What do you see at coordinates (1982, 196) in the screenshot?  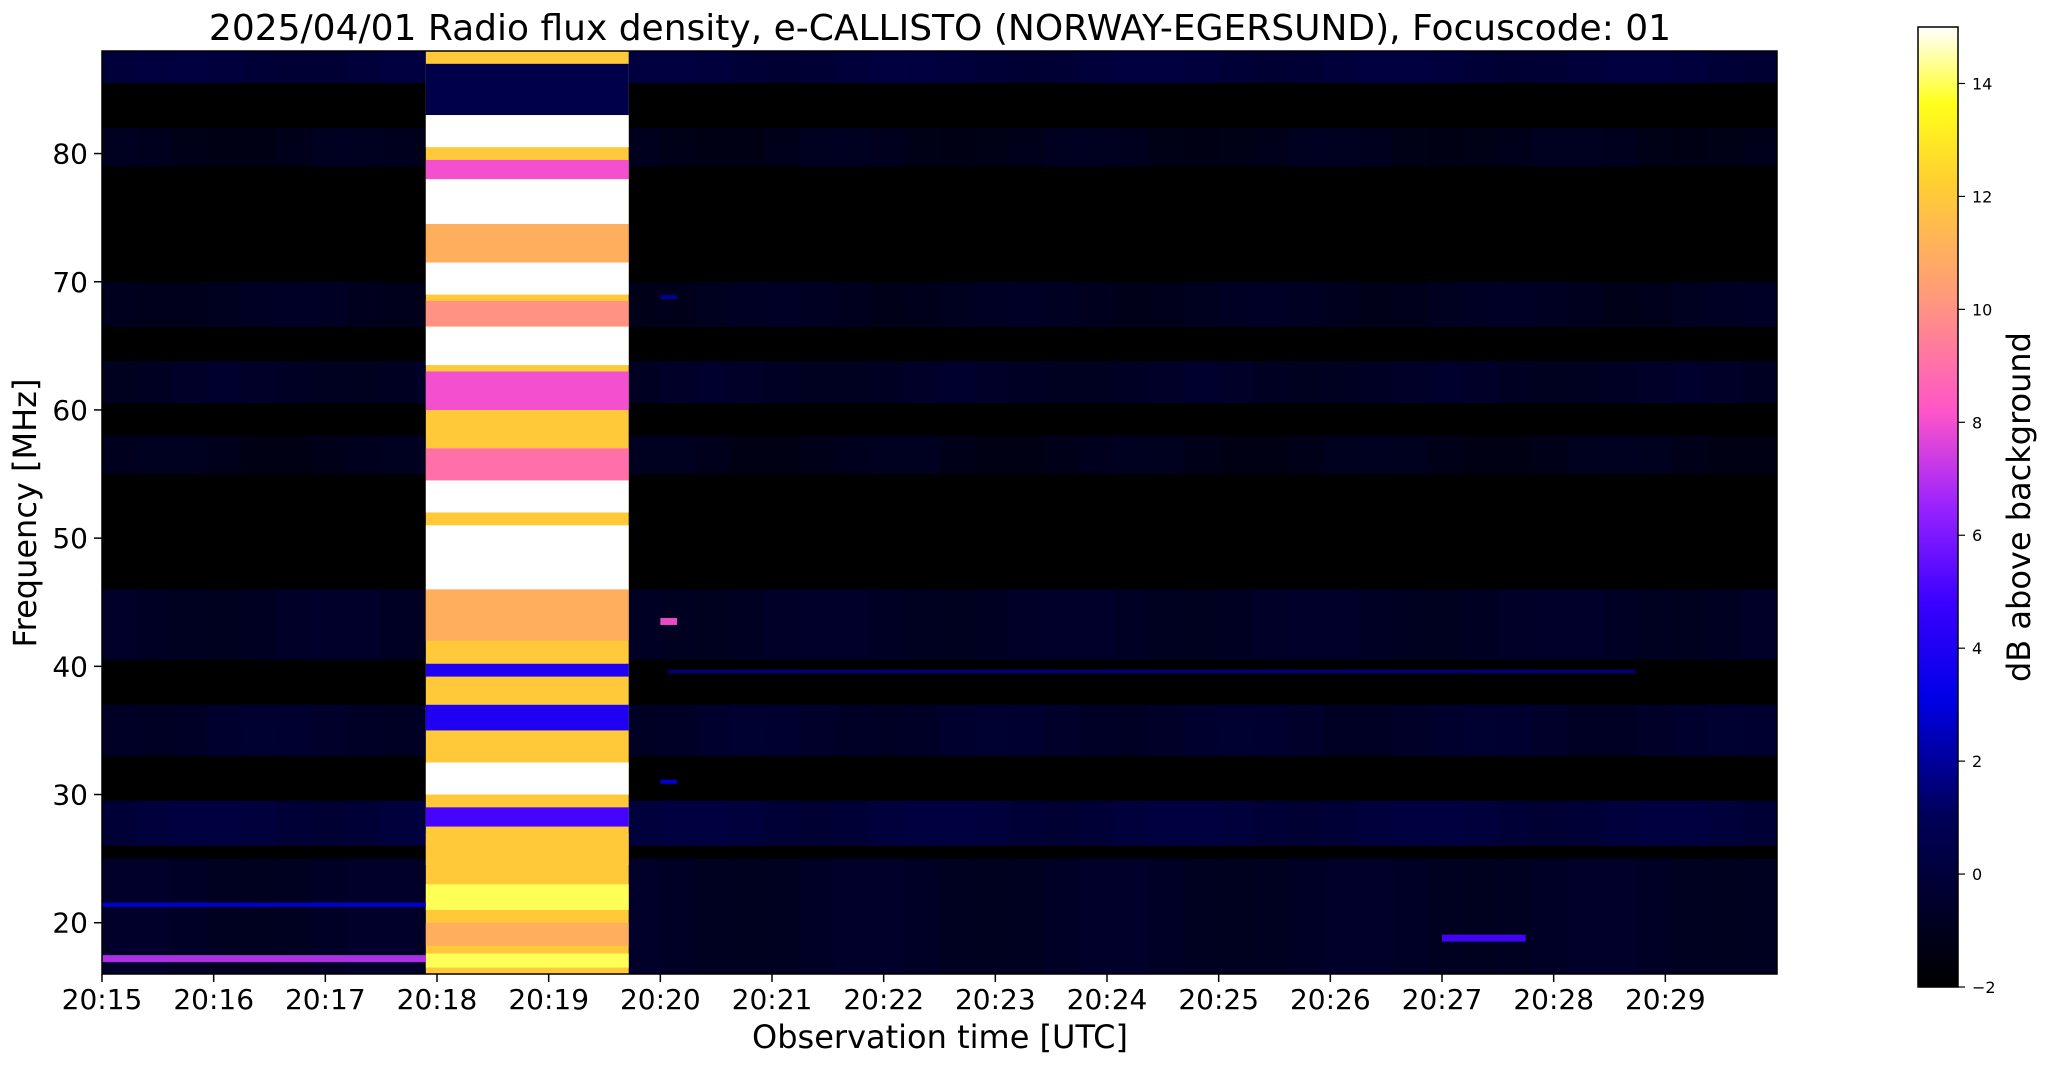 I see `colorbar-tick-label: 12` at bounding box center [1982, 196].